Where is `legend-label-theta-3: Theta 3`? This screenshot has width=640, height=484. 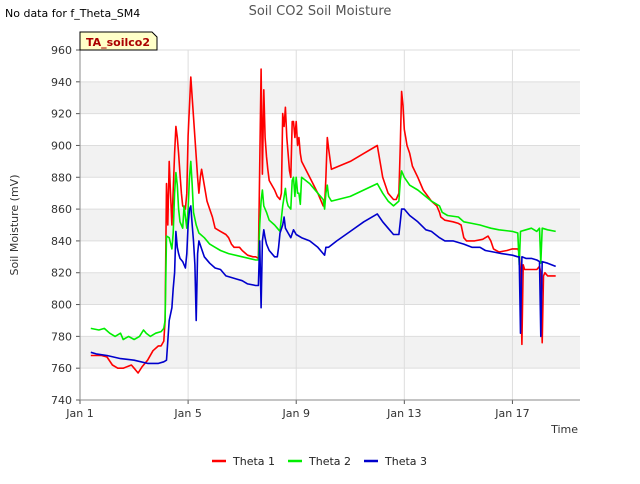
legend-label-theta-3: Theta 3 is located at coordinates (405, 461).